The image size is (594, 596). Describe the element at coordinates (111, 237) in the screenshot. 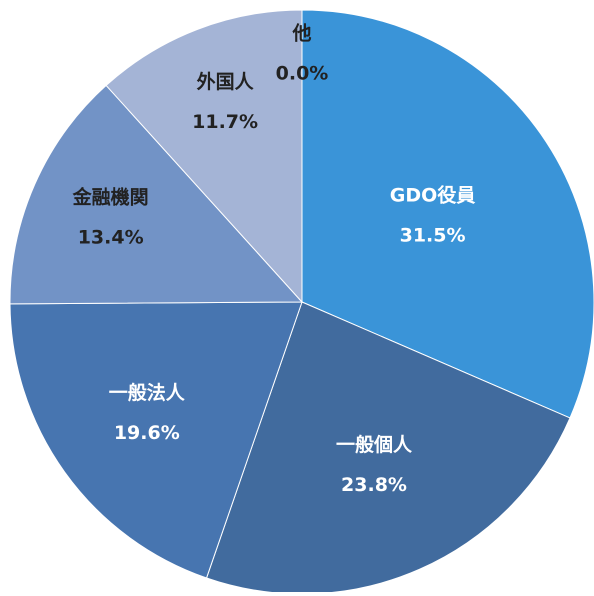

I see `slice-value-label: 13.4%` at that location.